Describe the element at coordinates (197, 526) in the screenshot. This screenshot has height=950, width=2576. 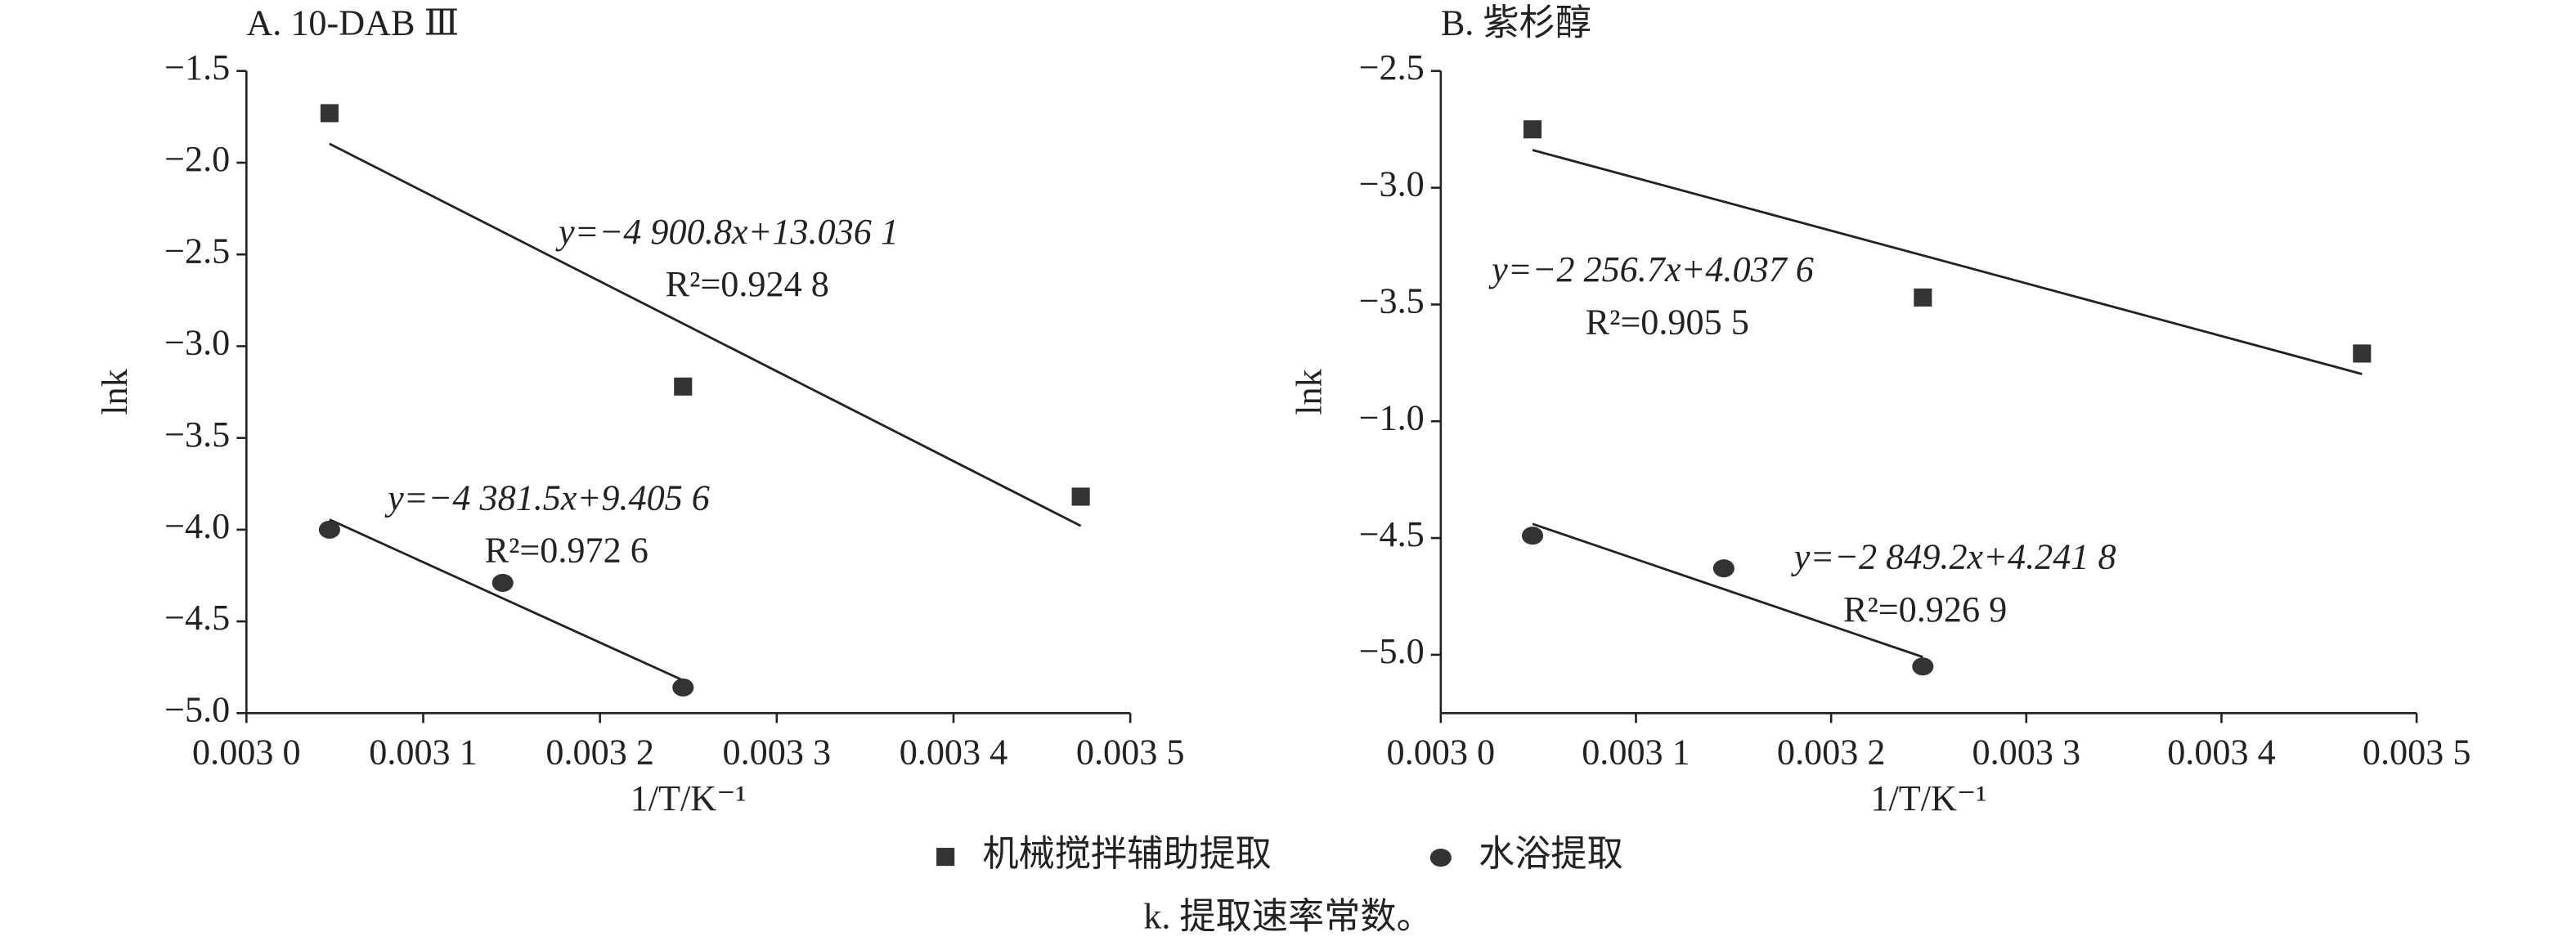
I see `y-tick-label: −4.0` at that location.